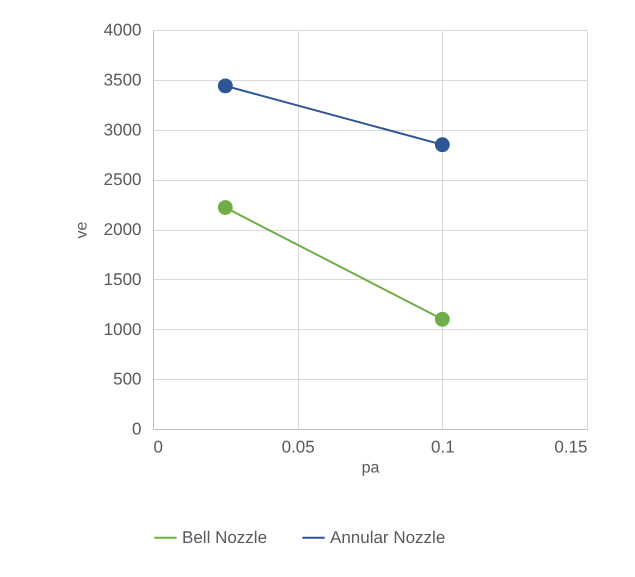 The width and height of the screenshot is (635, 577). What do you see at coordinates (123, 130) in the screenshot?
I see `y-tick-label: 3000` at bounding box center [123, 130].